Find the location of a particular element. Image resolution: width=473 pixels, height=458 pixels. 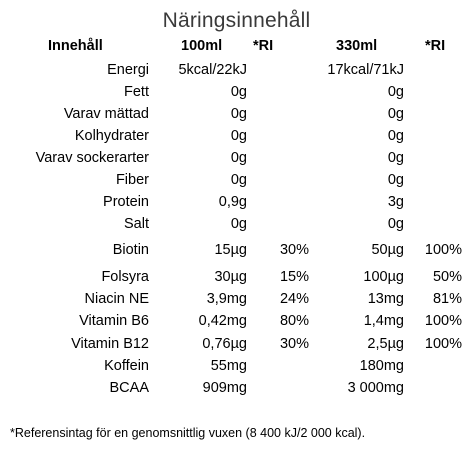

ri-100ml: 24% is located at coordinates (294, 299).